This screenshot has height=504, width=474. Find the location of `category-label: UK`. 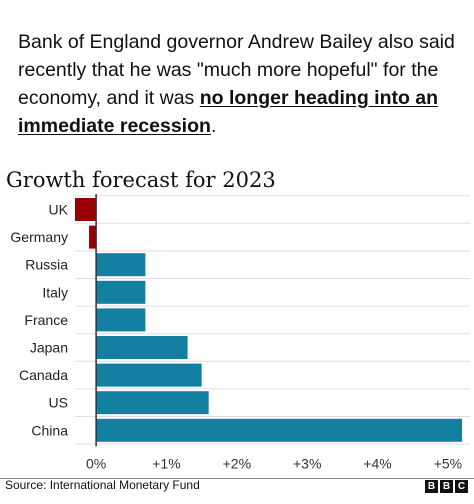

category-label: UK is located at coordinates (59, 210).